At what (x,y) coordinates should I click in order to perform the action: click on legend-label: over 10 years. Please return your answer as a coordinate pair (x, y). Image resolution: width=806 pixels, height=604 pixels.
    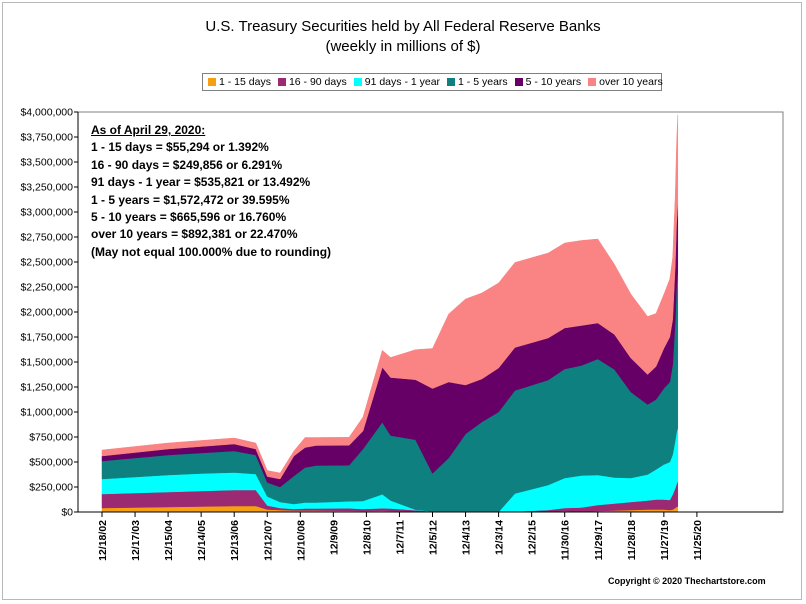
    Looking at the image, I should click on (631, 82).